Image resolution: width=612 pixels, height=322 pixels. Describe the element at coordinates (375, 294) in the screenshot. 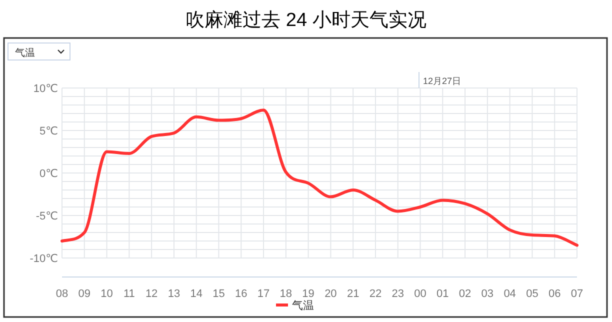

I see `x-tick-label: 22` at that location.